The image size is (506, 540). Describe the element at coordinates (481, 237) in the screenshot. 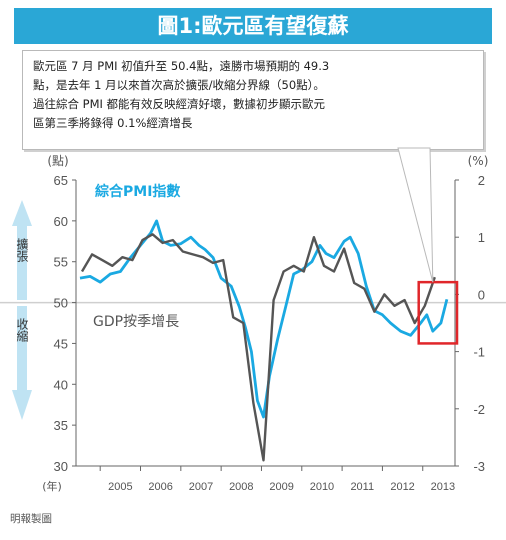

I see `right-tick-label: 1` at that location.